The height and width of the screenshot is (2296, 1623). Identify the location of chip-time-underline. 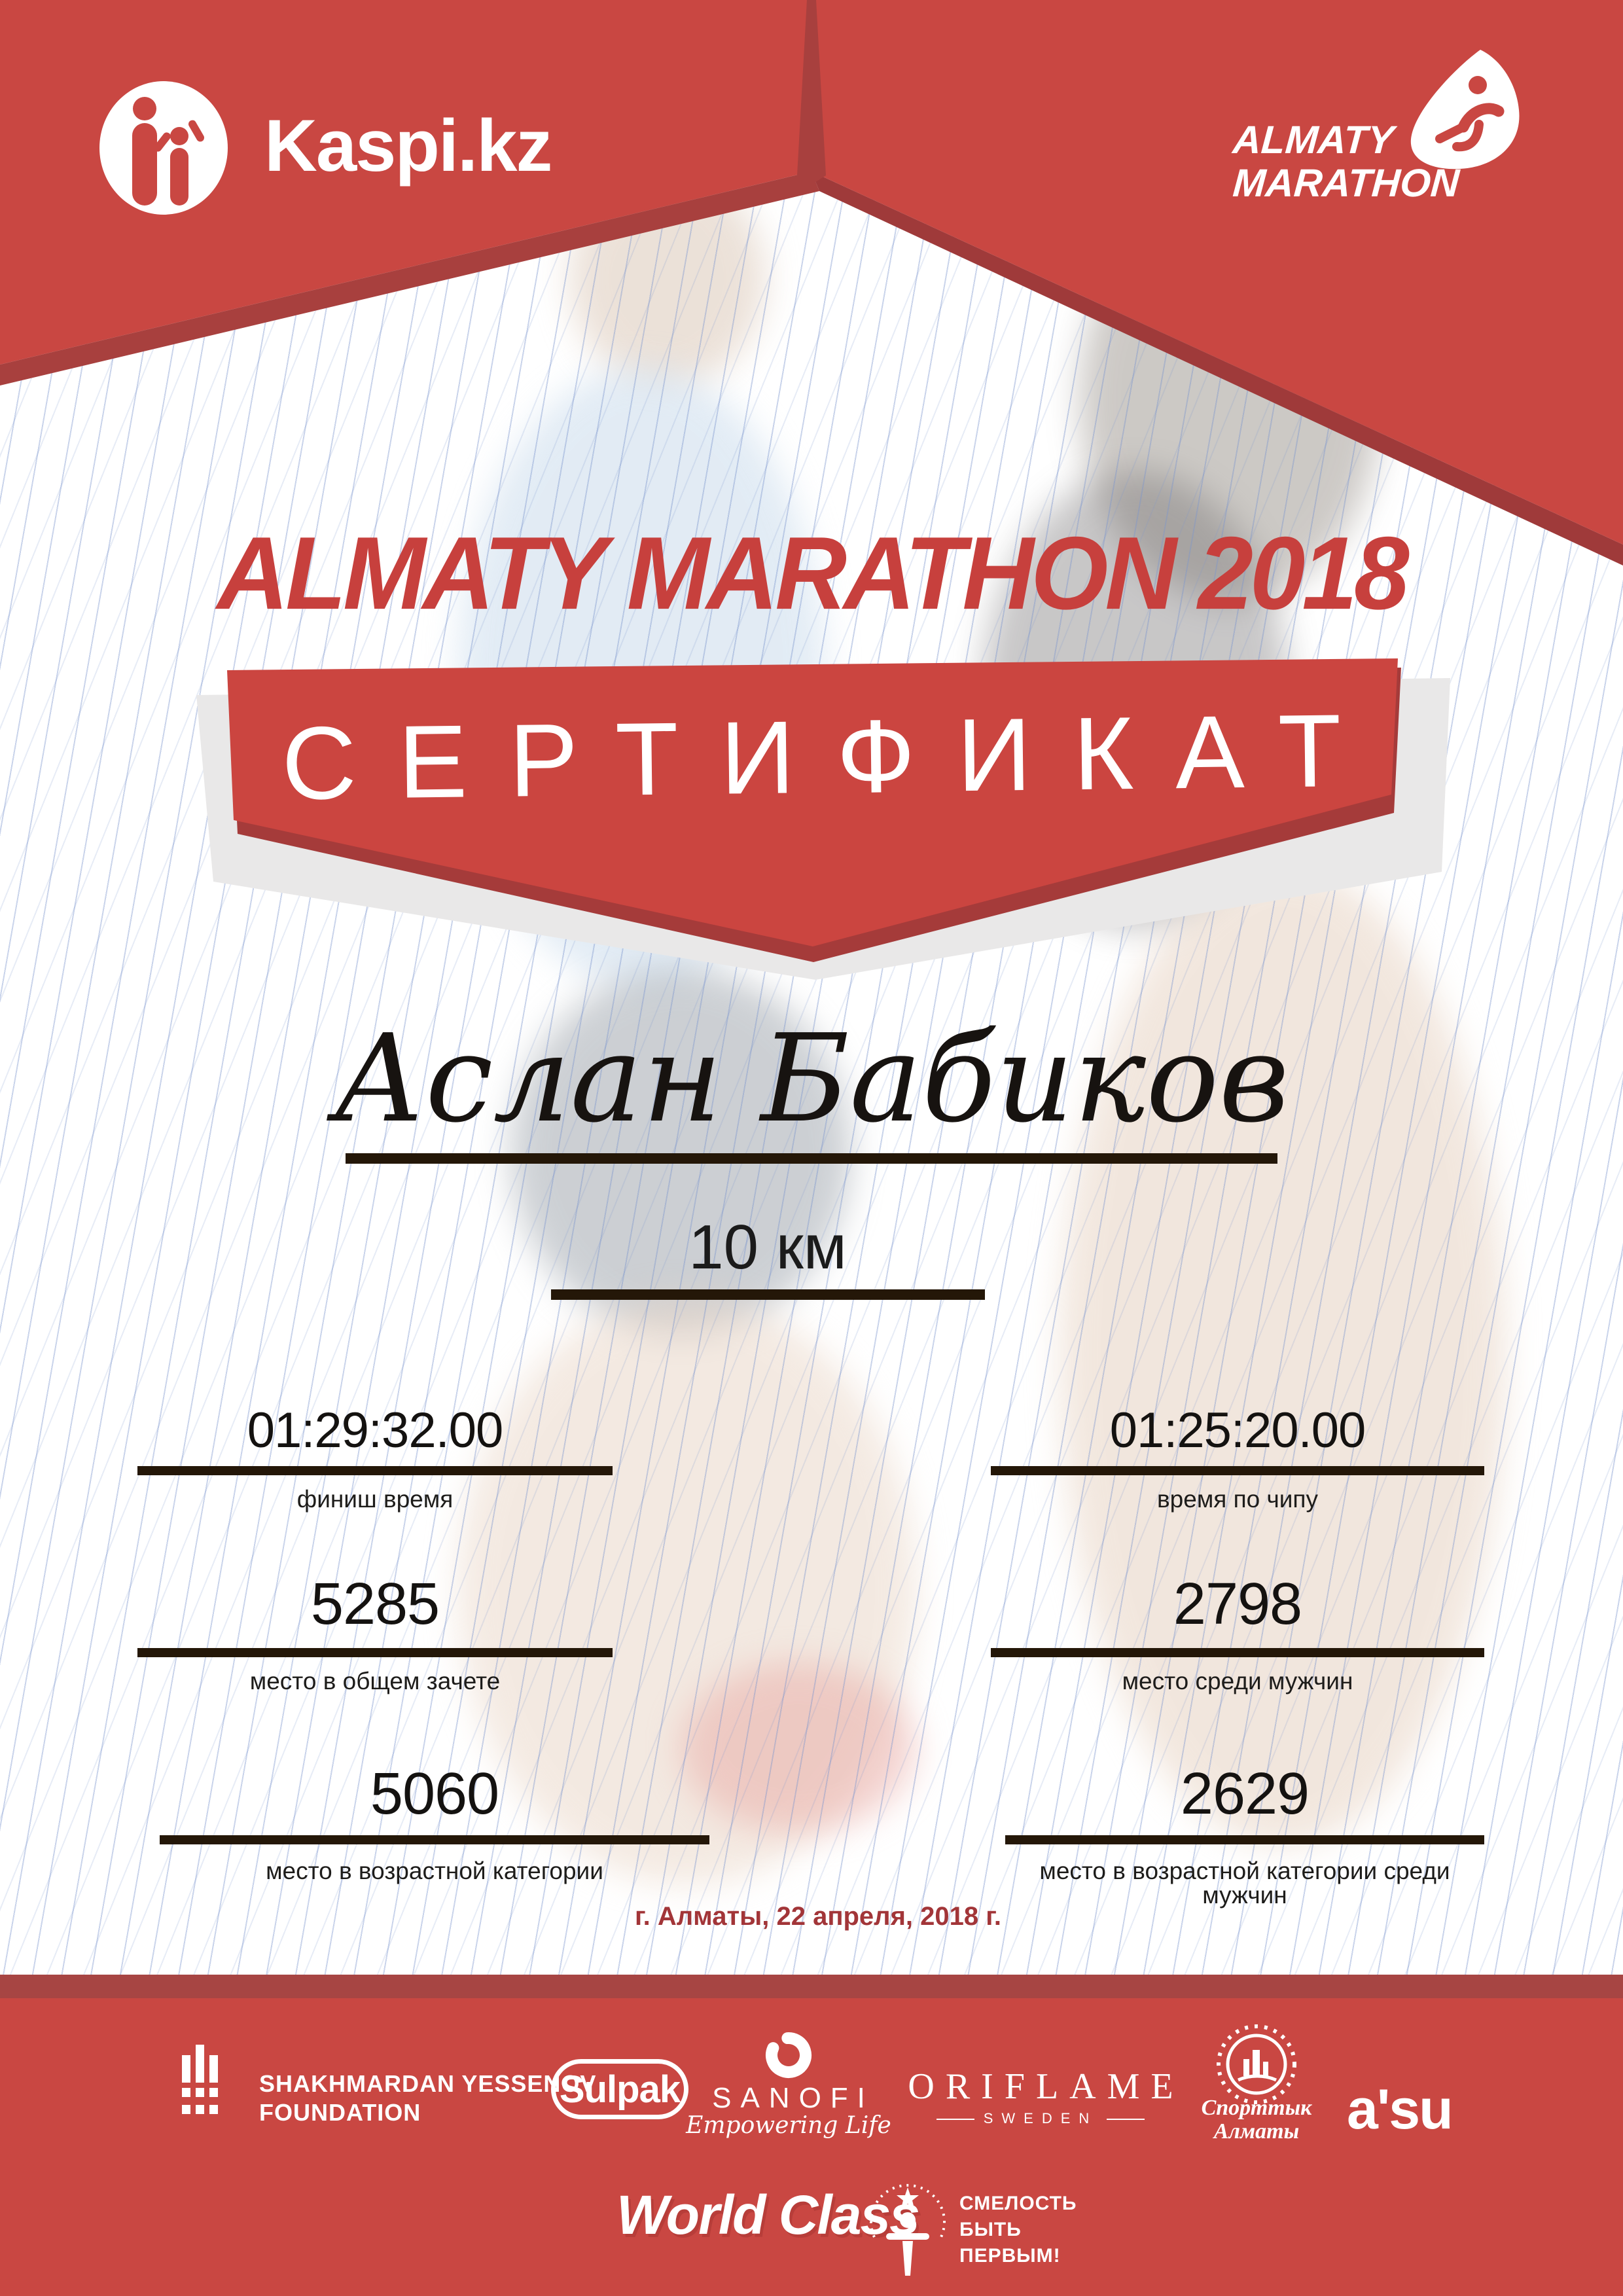
(1237, 1470).